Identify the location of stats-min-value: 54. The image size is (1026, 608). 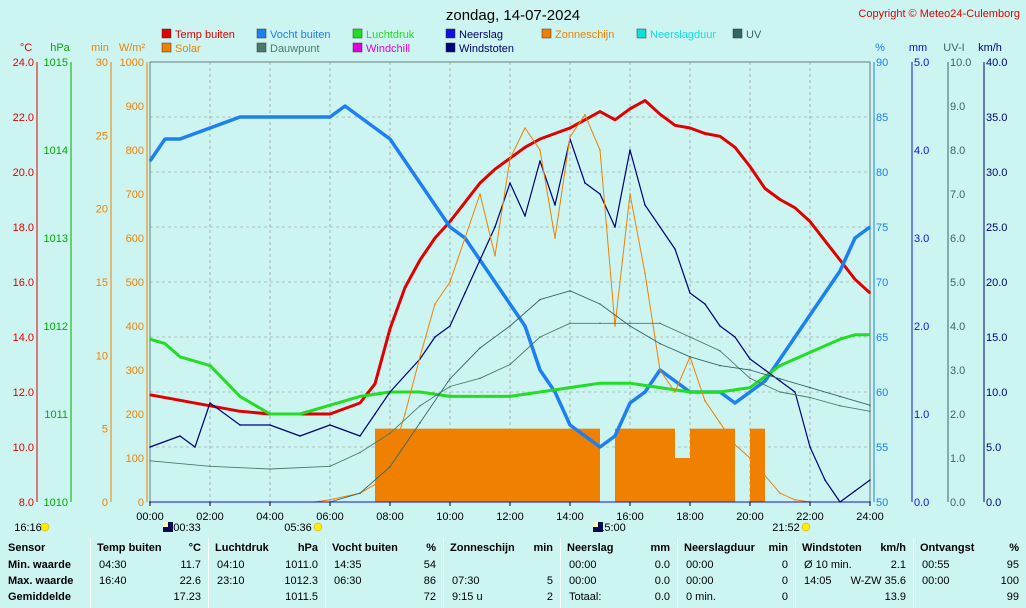
(429, 565).